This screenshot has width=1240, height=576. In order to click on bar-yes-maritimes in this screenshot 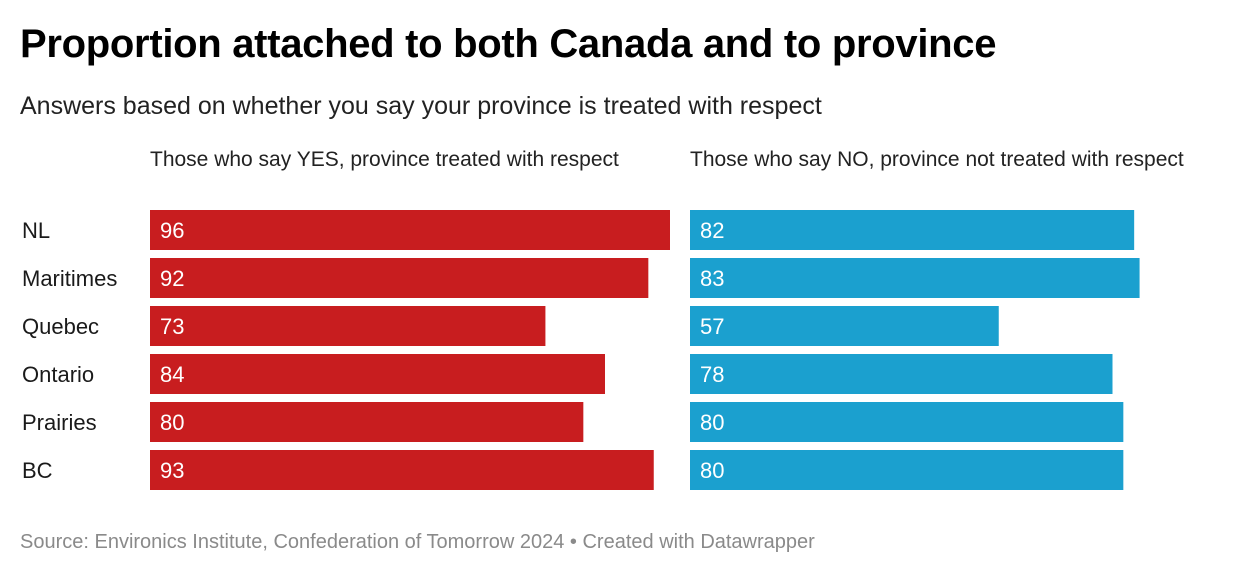, I will do `click(399, 278)`.